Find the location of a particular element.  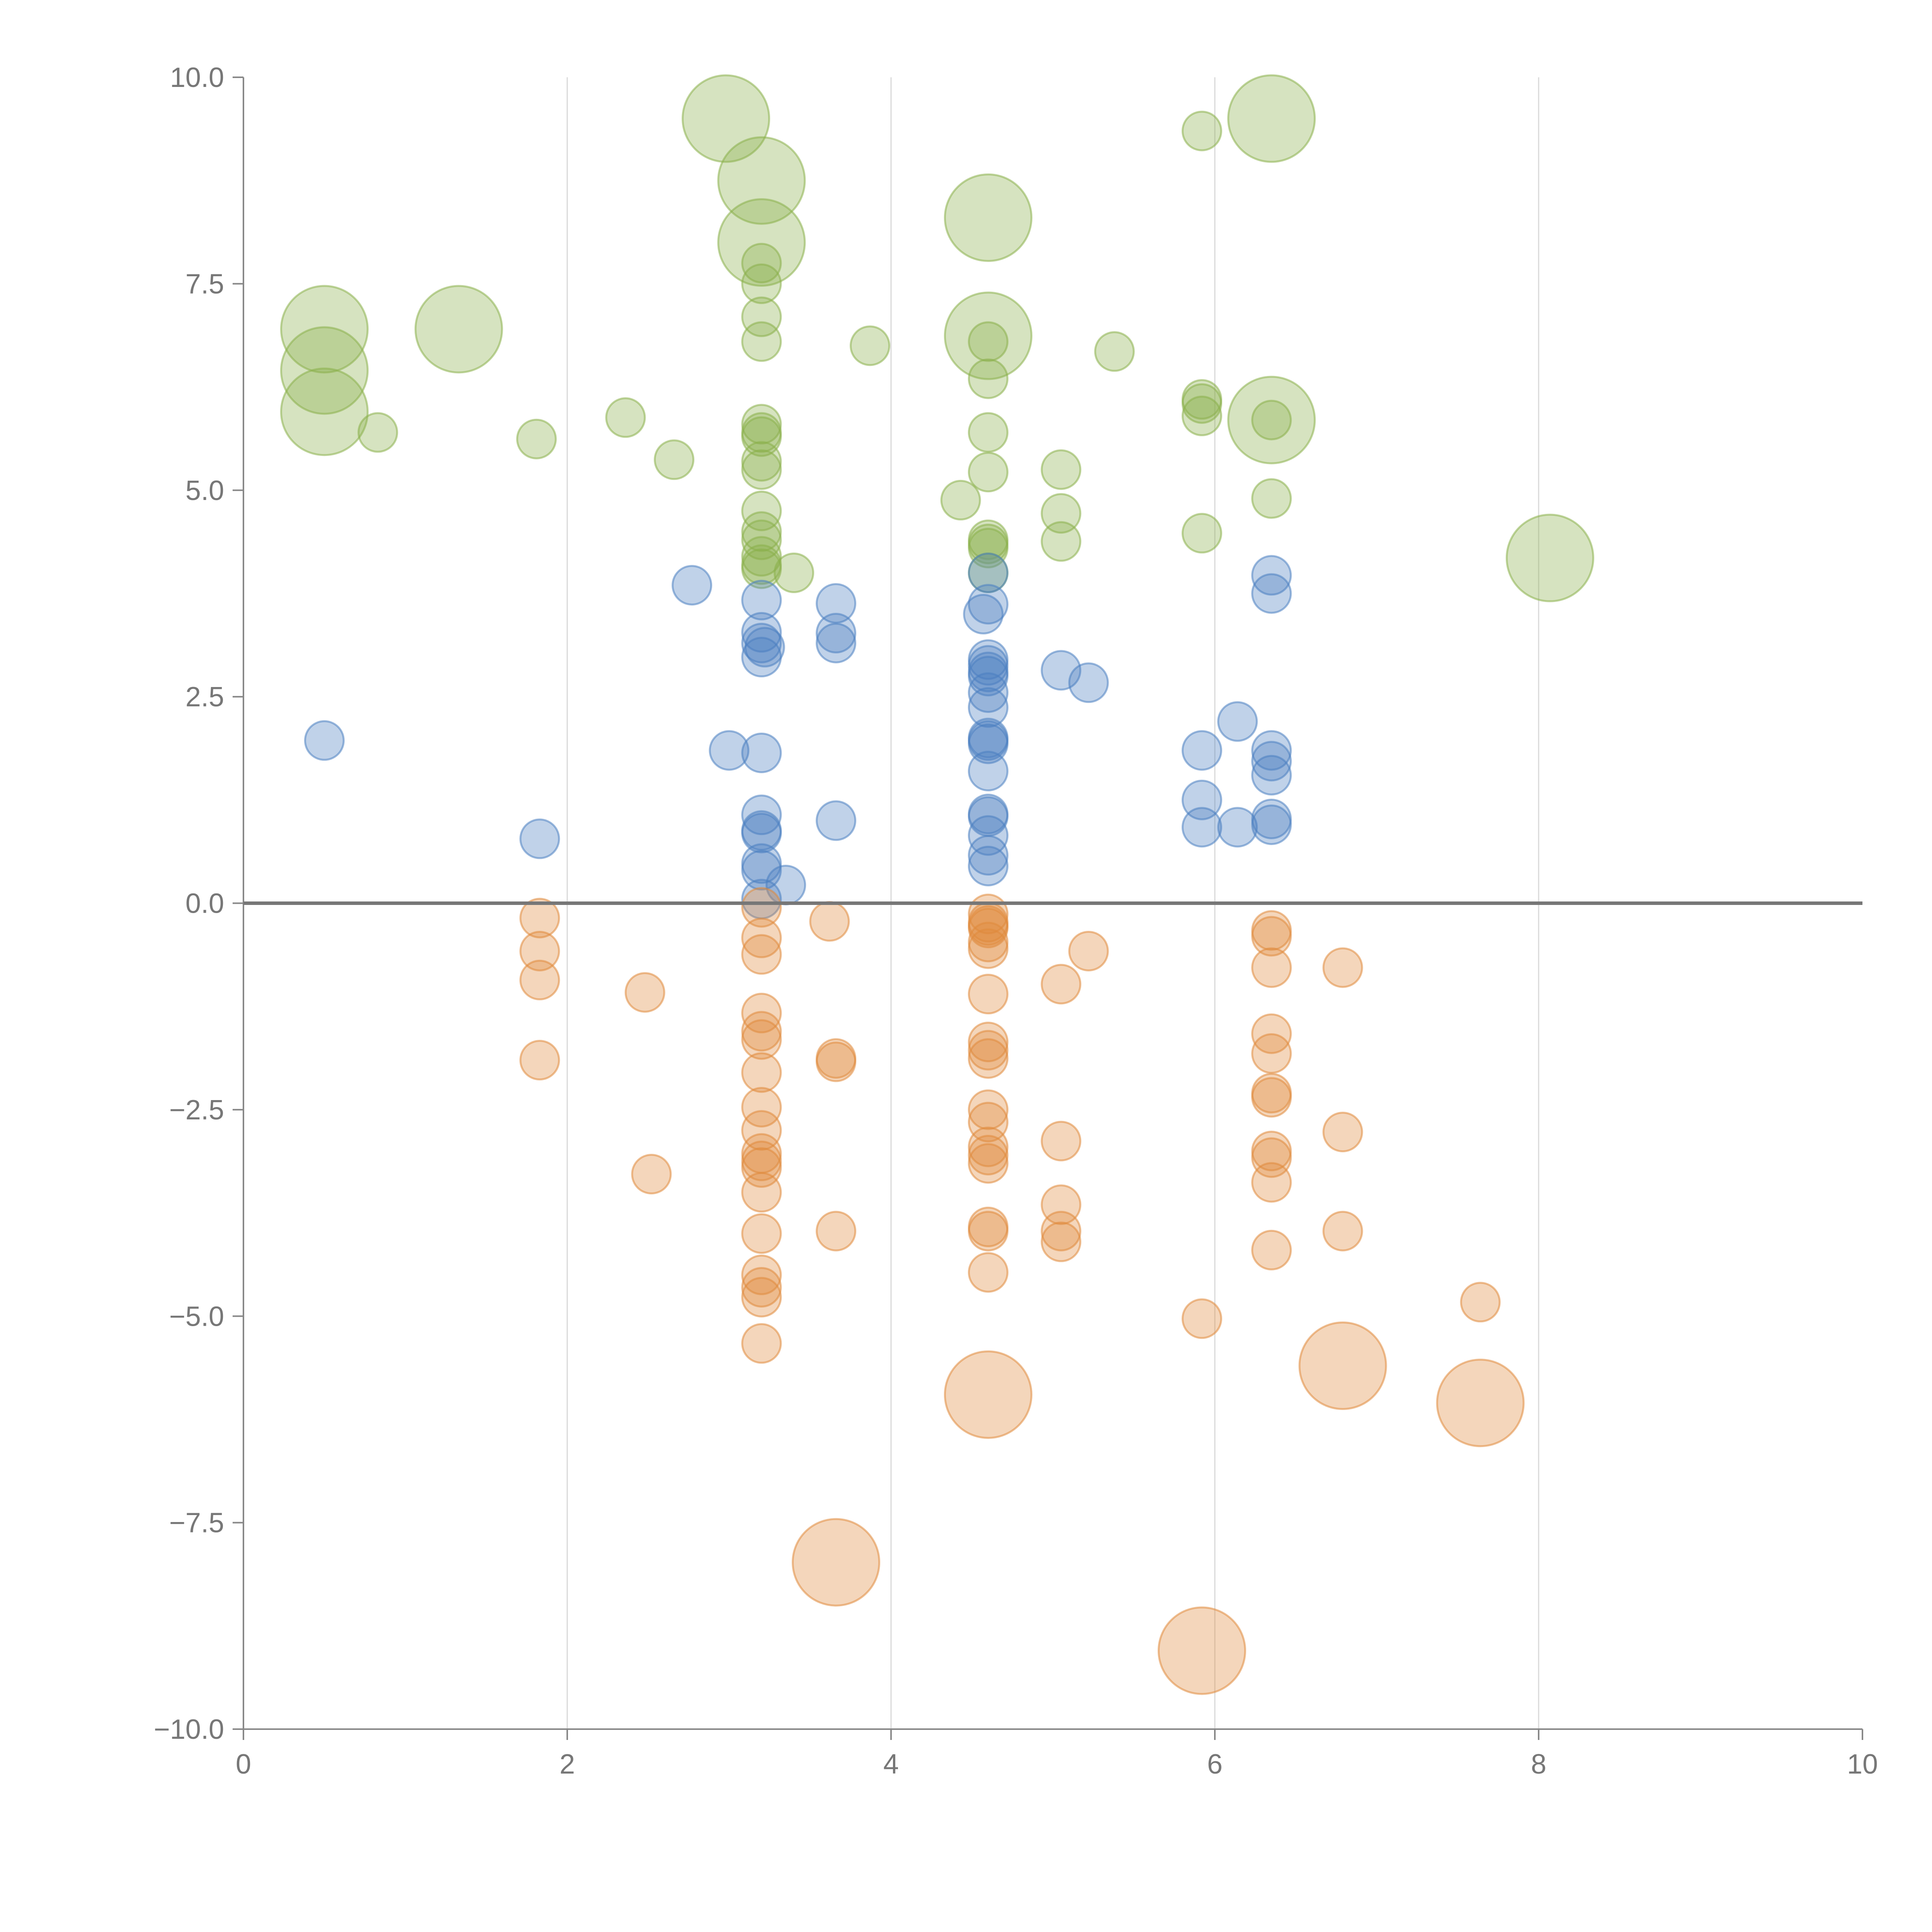

y-tick-label: 2.5 is located at coordinates (205, 698).